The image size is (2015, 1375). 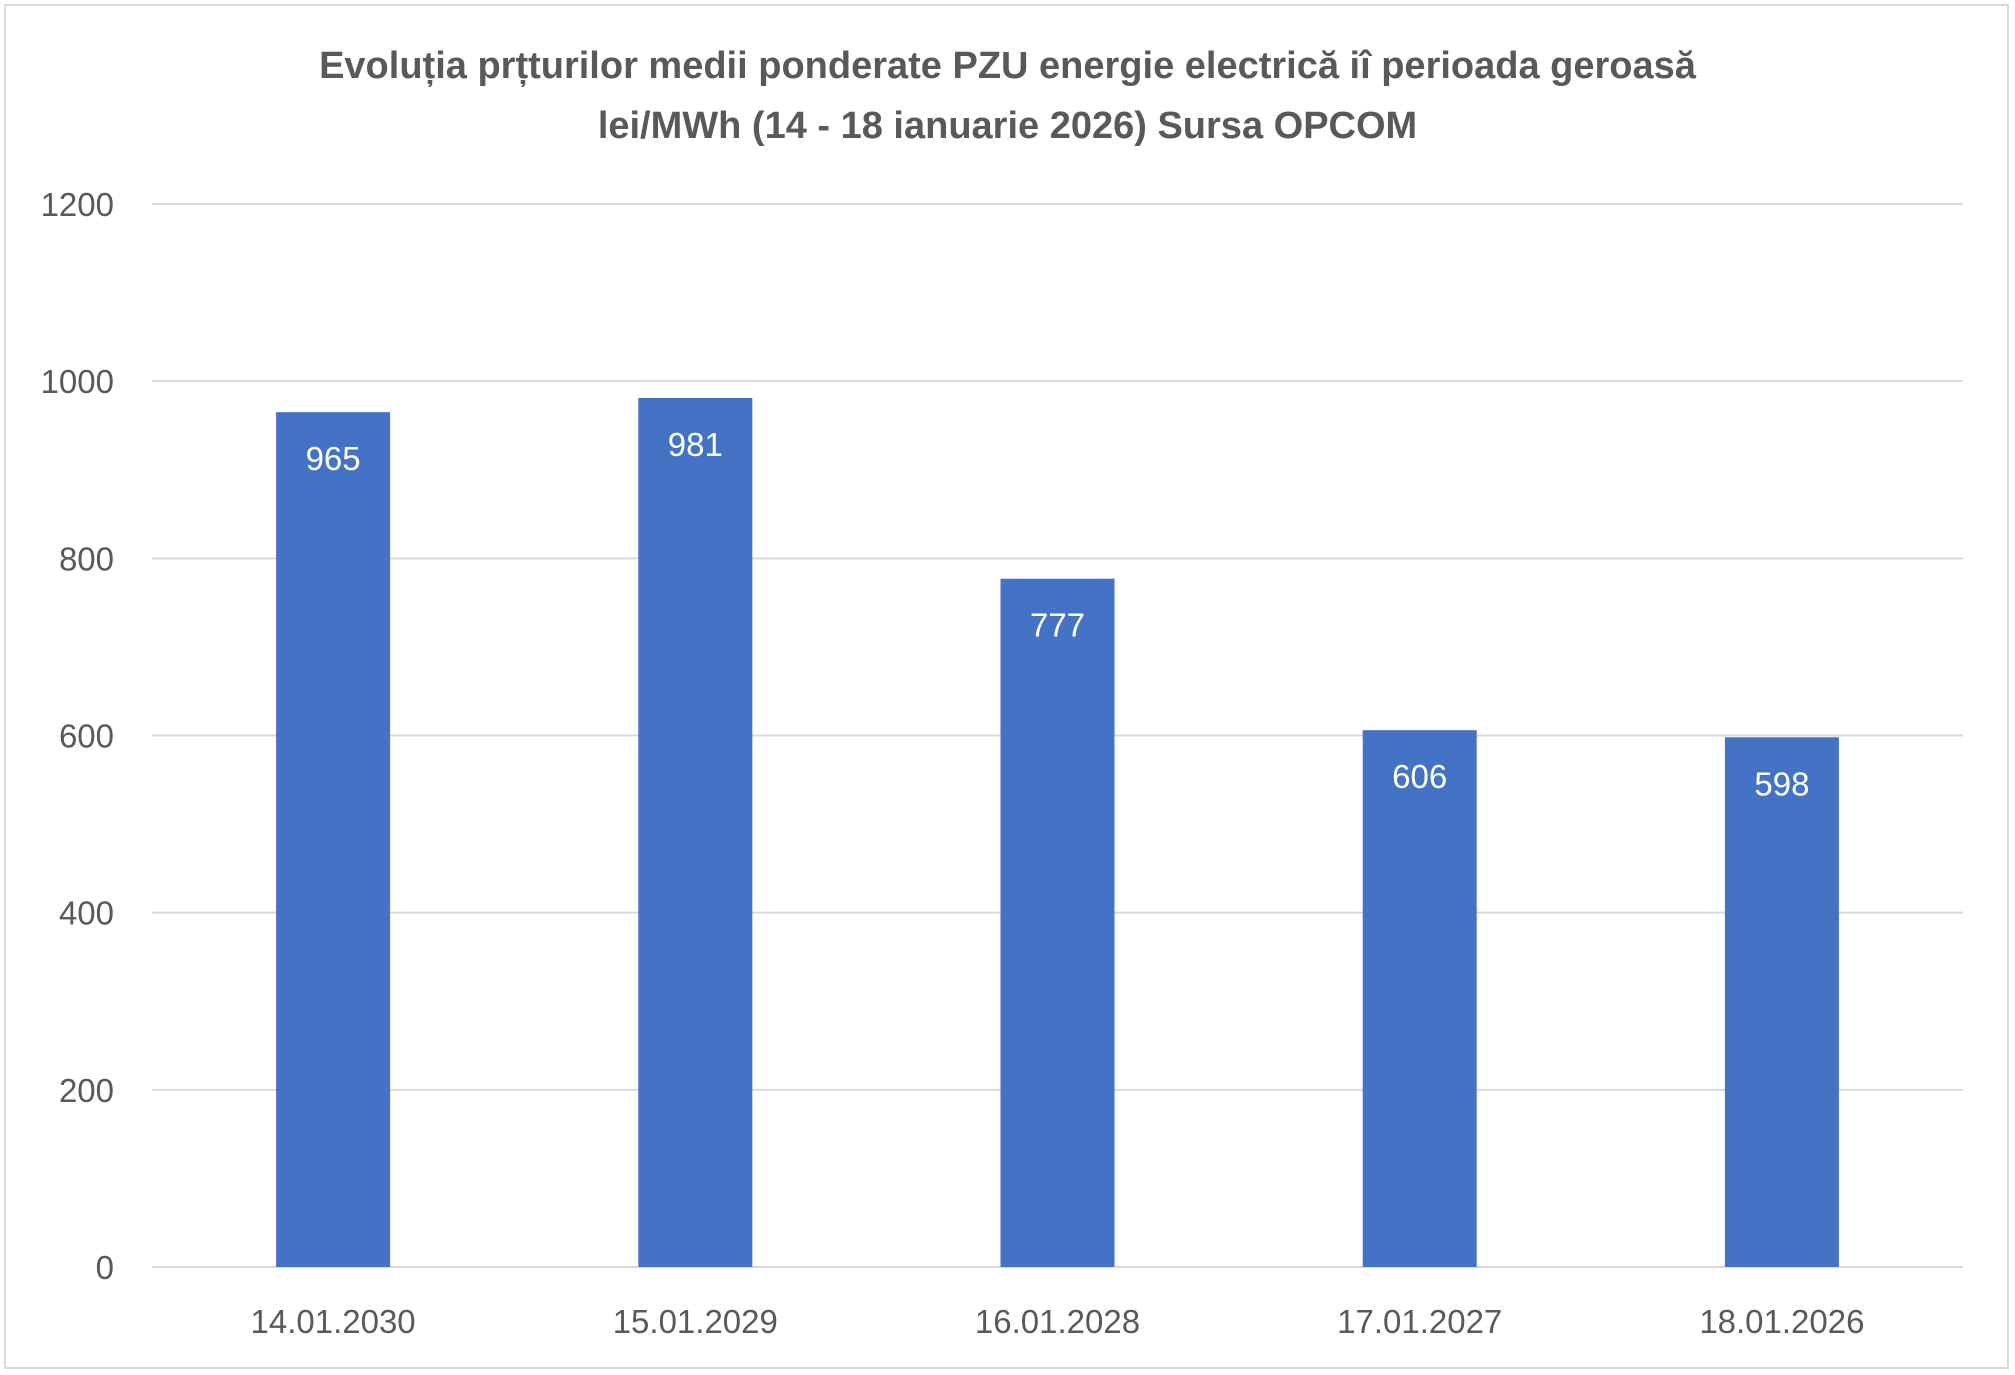 What do you see at coordinates (86, 736) in the screenshot?
I see `y-tick-label: 600` at bounding box center [86, 736].